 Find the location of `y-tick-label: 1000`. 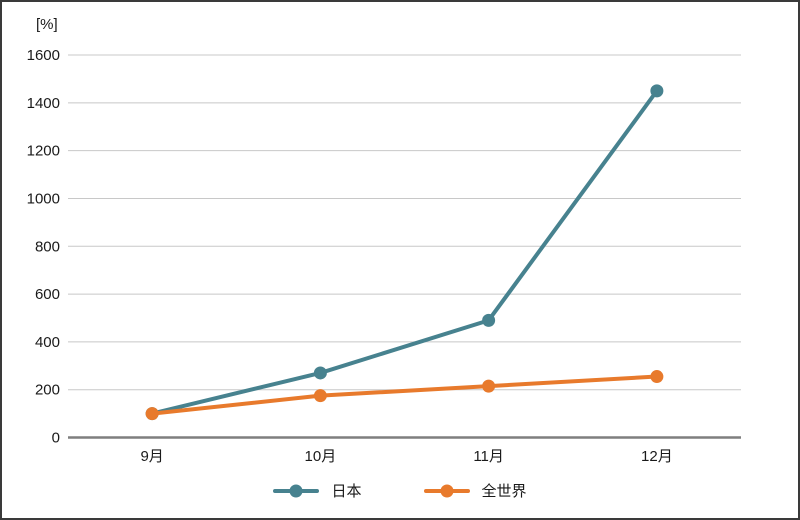

y-tick-label: 1000 is located at coordinates (43, 198).